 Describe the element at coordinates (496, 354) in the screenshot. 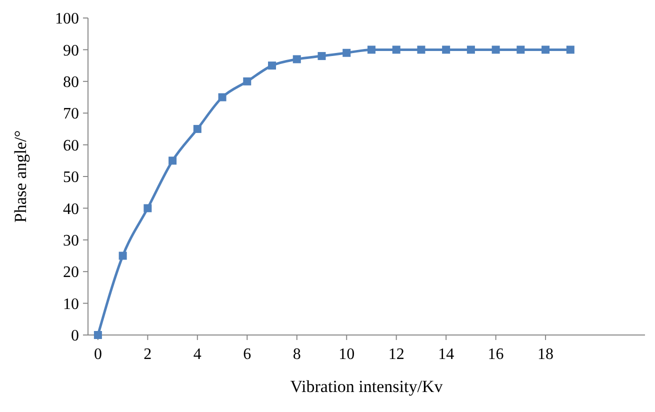

I see `x-tick-label: 16` at that location.